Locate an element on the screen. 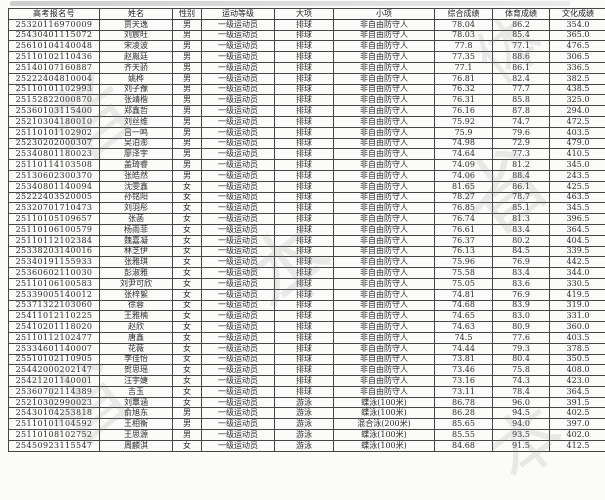 This screenshot has height=500, width=605. cell-overall-score: 78.03 is located at coordinates (463, 35).